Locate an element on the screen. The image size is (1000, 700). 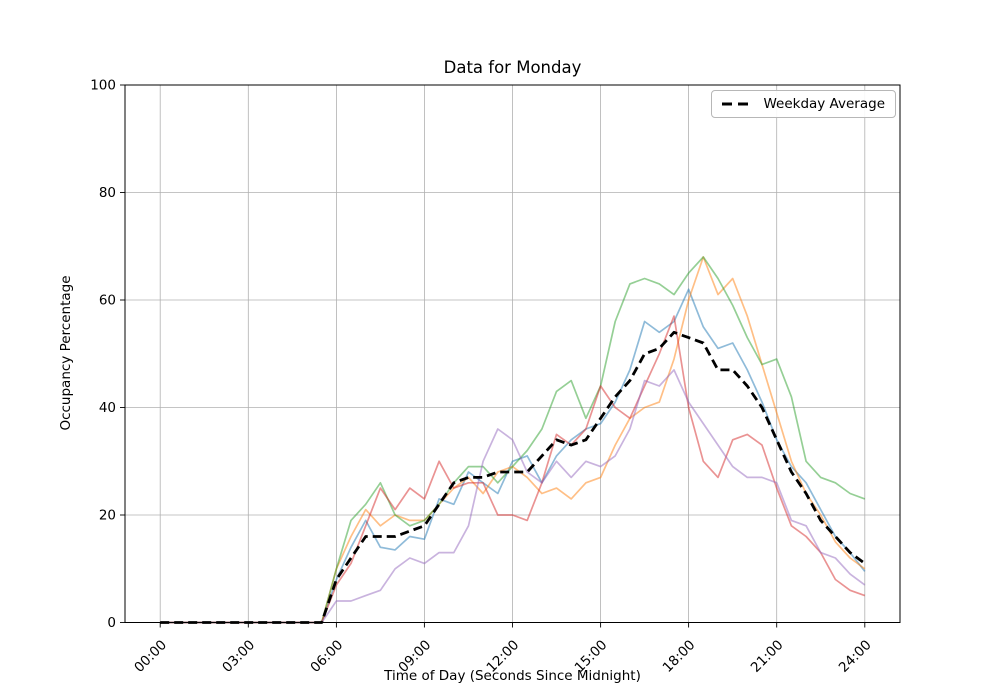
y-tick-label: 20 is located at coordinates (107, 516).